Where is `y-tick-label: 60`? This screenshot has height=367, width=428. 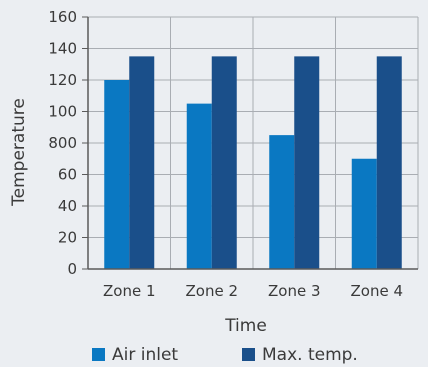
y-tick-label: 60 is located at coordinates (67, 175).